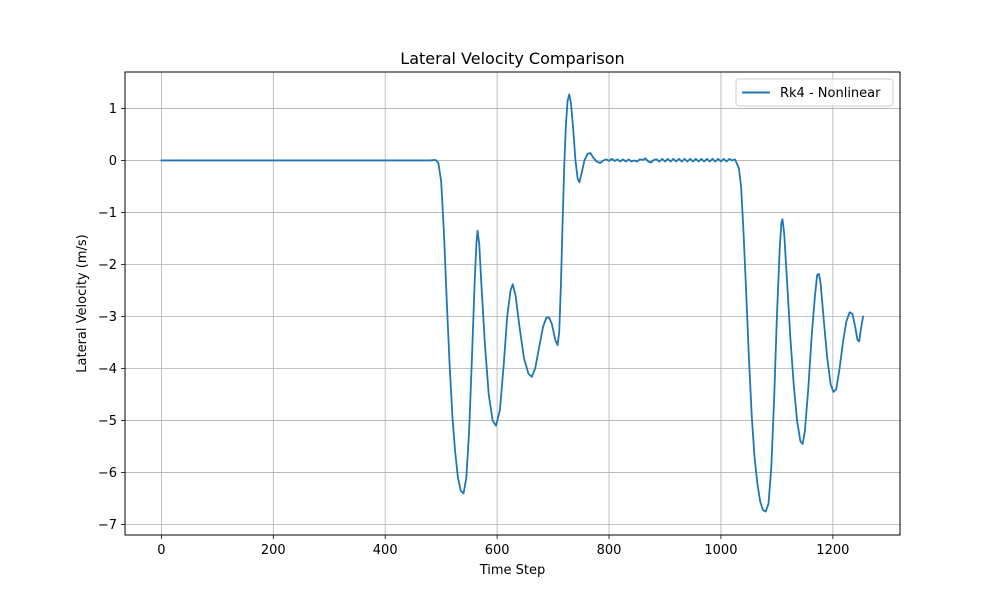 This screenshot has height=600, width=1000. Describe the element at coordinates (512, 58) in the screenshot. I see `chart-title: Lateral Velocity Comparison` at that location.